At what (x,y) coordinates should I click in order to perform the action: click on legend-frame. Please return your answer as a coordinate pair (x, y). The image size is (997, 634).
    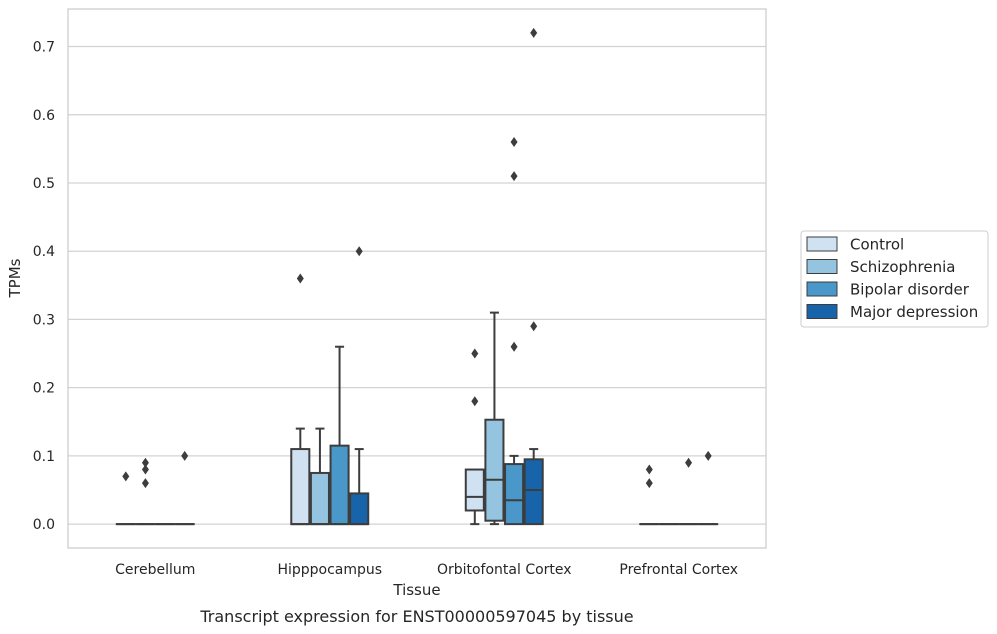
    Looking at the image, I should click on (894, 279).